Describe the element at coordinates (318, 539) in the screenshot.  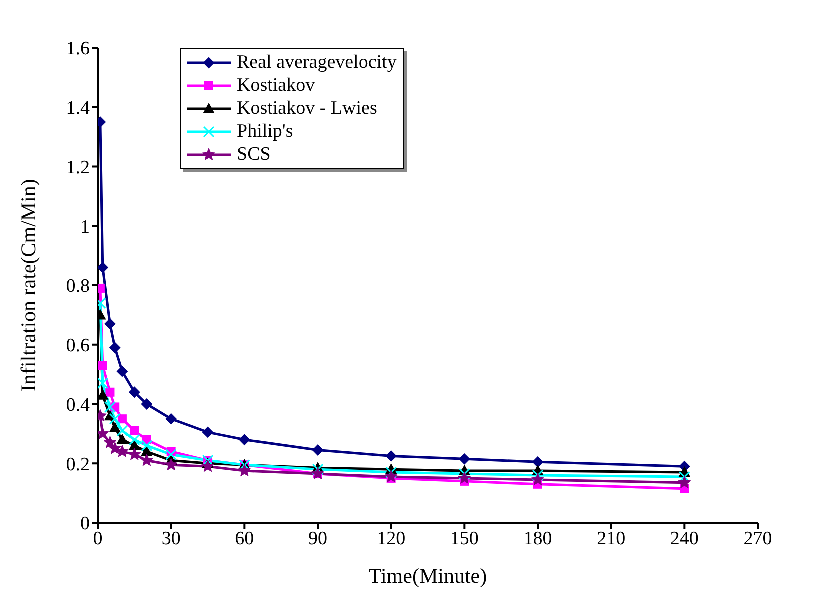
I see `x-tick-label: 90` at that location.